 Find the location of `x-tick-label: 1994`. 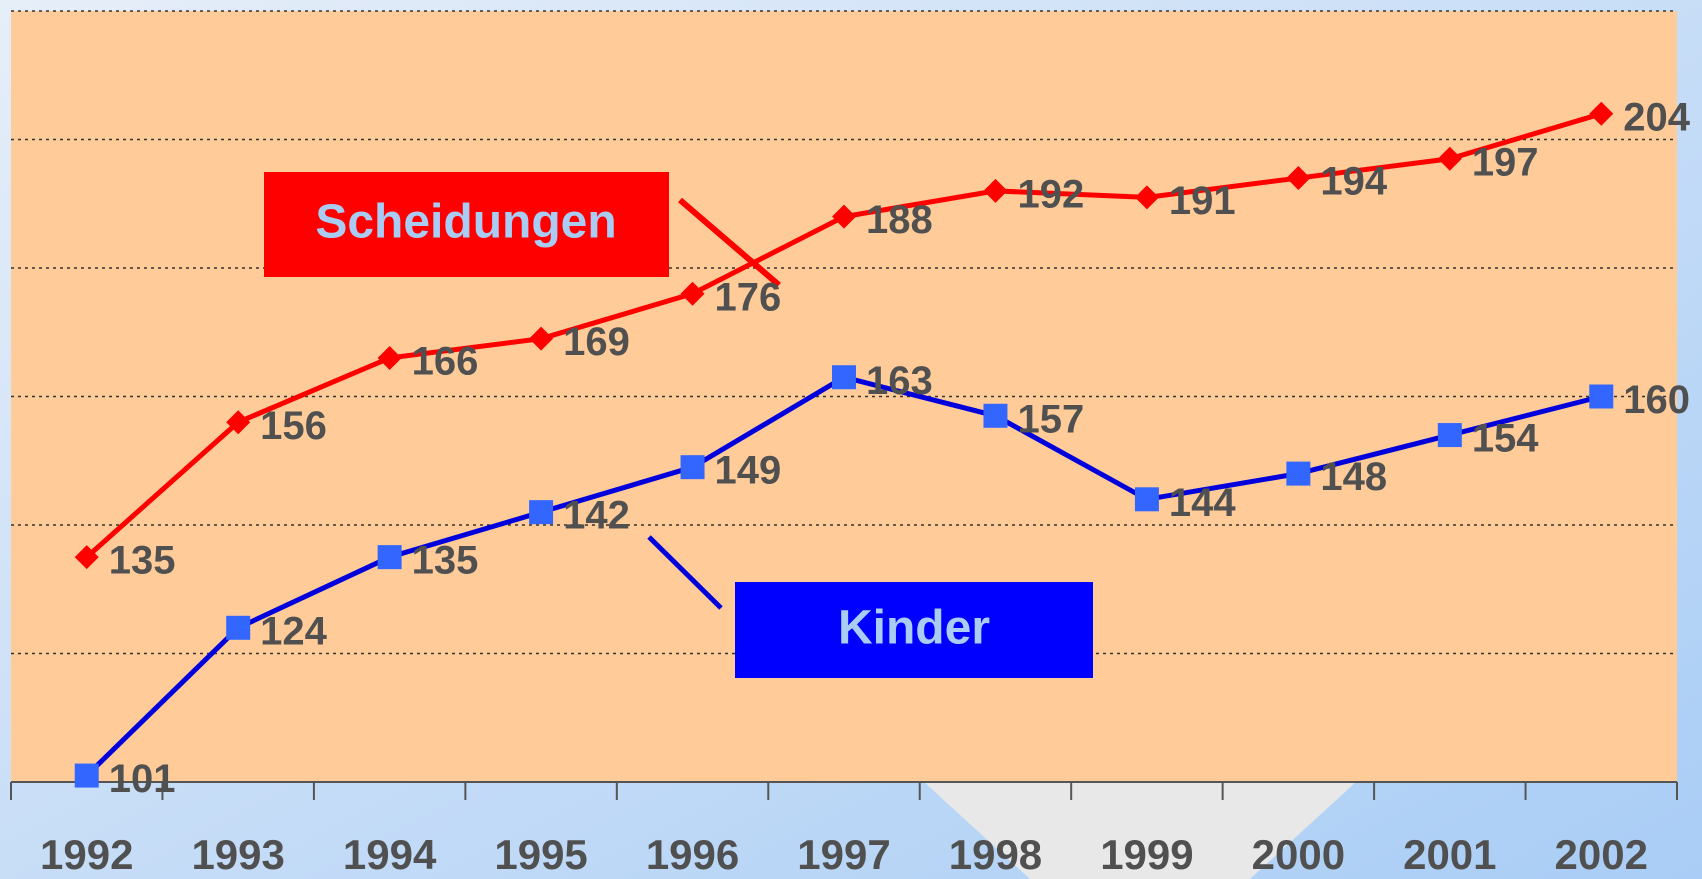

x-tick-label: 1994 is located at coordinates (390, 854).